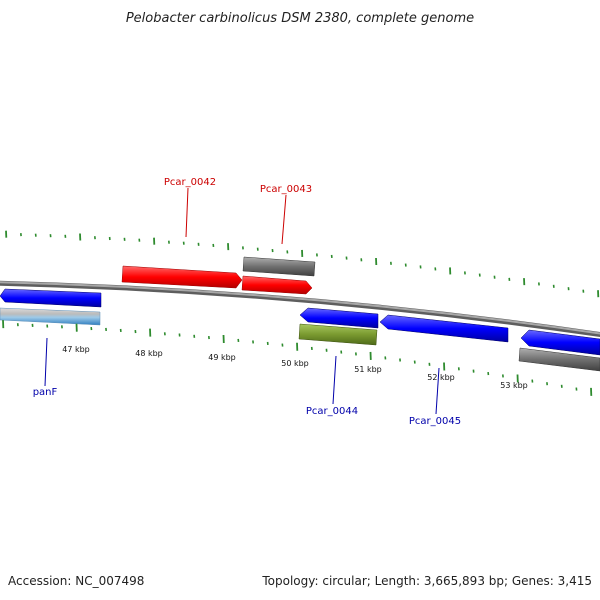  I want to click on ruler-label: 53 kbp, so click(514, 385).